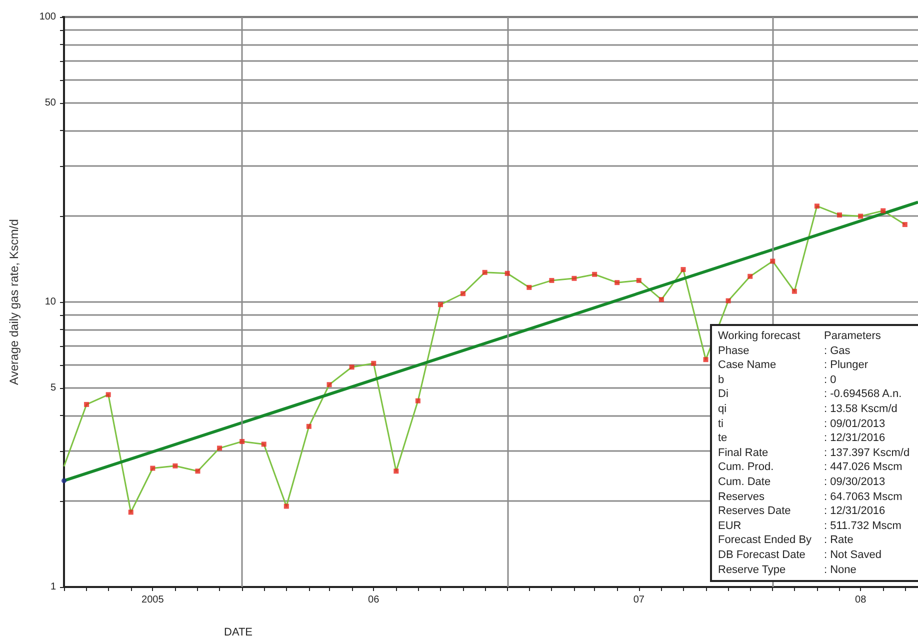  What do you see at coordinates (14, 302) in the screenshot?
I see `y-axis-title: Average daily gas rate, Kscm/d` at bounding box center [14, 302].